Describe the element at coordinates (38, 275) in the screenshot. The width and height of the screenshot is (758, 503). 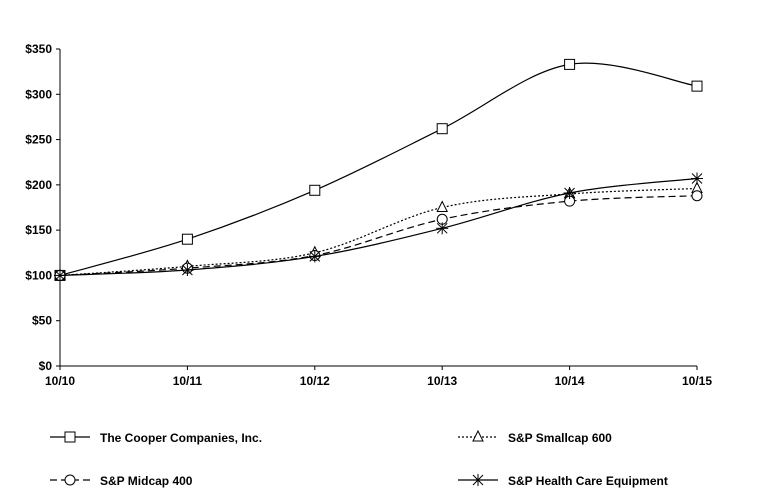
I see `y-tick-label: $100` at that location.